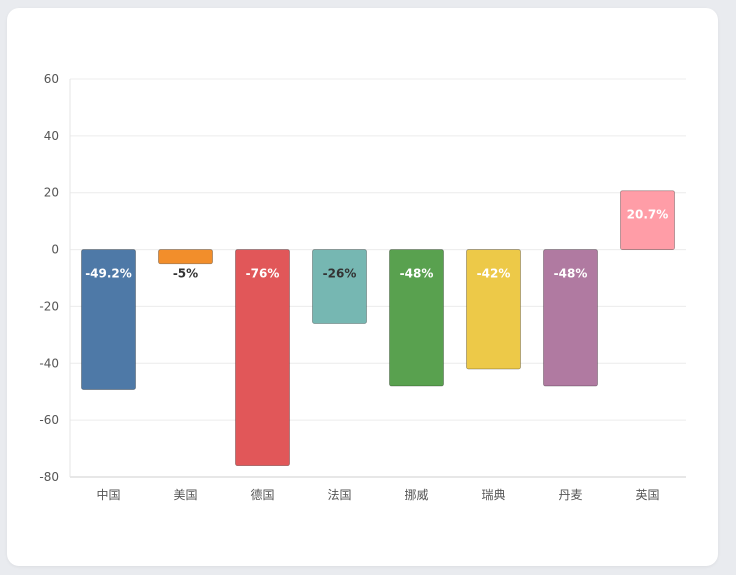  Describe the element at coordinates (262, 494) in the screenshot. I see `x-tick-label: 德国` at that location.